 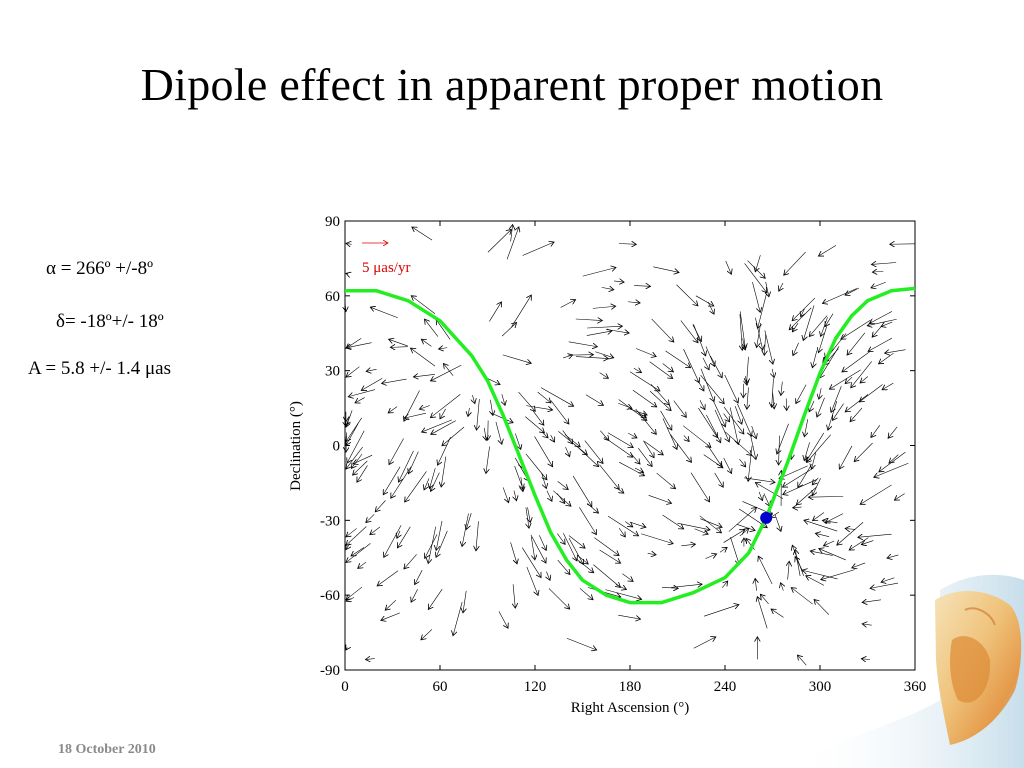 I want to click on delta-param: δ= -18º+/- 18º, so click(x=110, y=321).